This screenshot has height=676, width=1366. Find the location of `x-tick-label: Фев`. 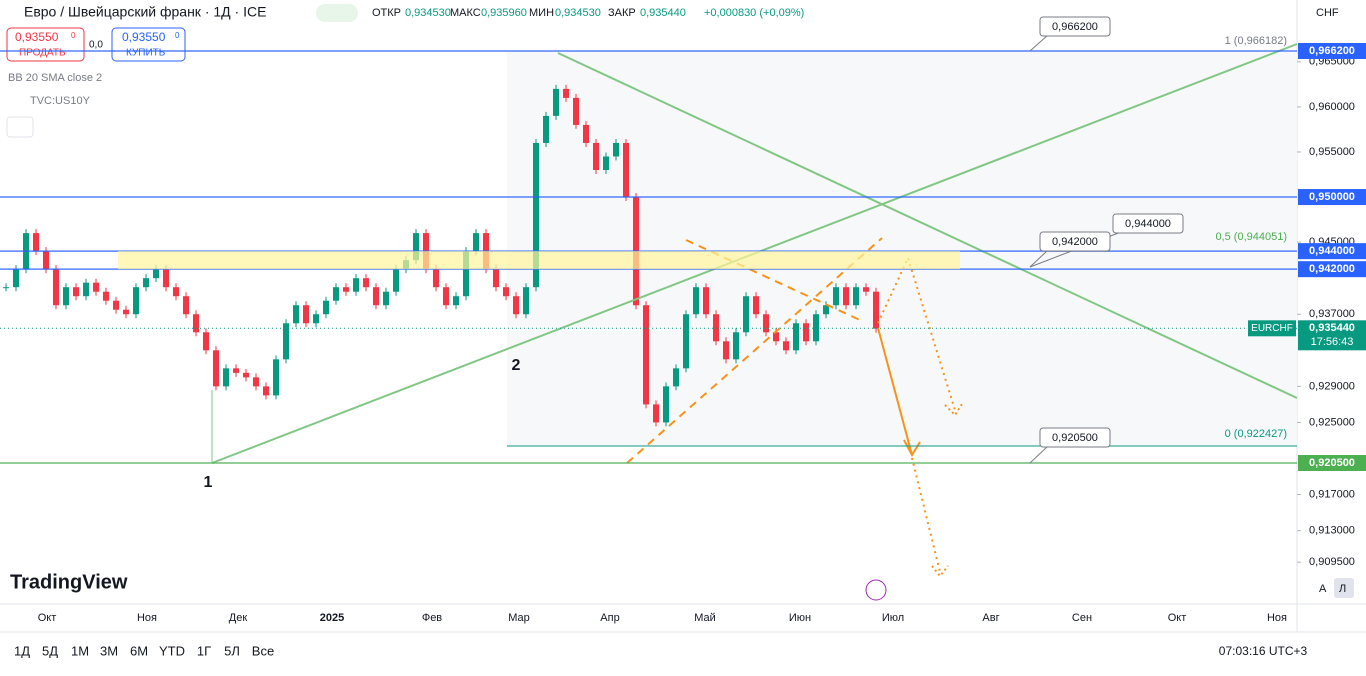

x-tick-label: Фев is located at coordinates (432, 618).